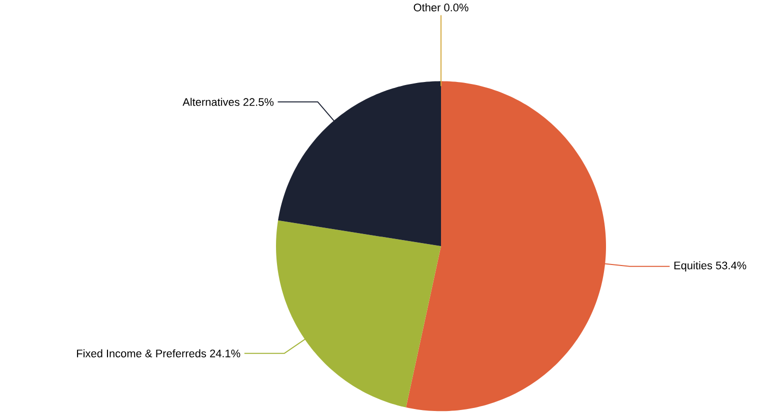 Image resolution: width=781 pixels, height=418 pixels. What do you see at coordinates (258, 102) in the screenshot?
I see `data-label: 22.5%` at bounding box center [258, 102].